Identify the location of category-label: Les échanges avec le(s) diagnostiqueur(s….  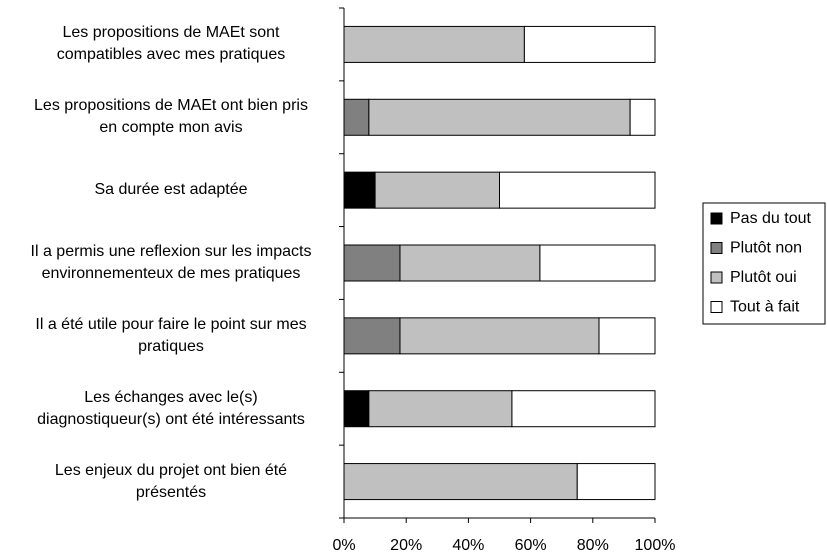
(171, 408).